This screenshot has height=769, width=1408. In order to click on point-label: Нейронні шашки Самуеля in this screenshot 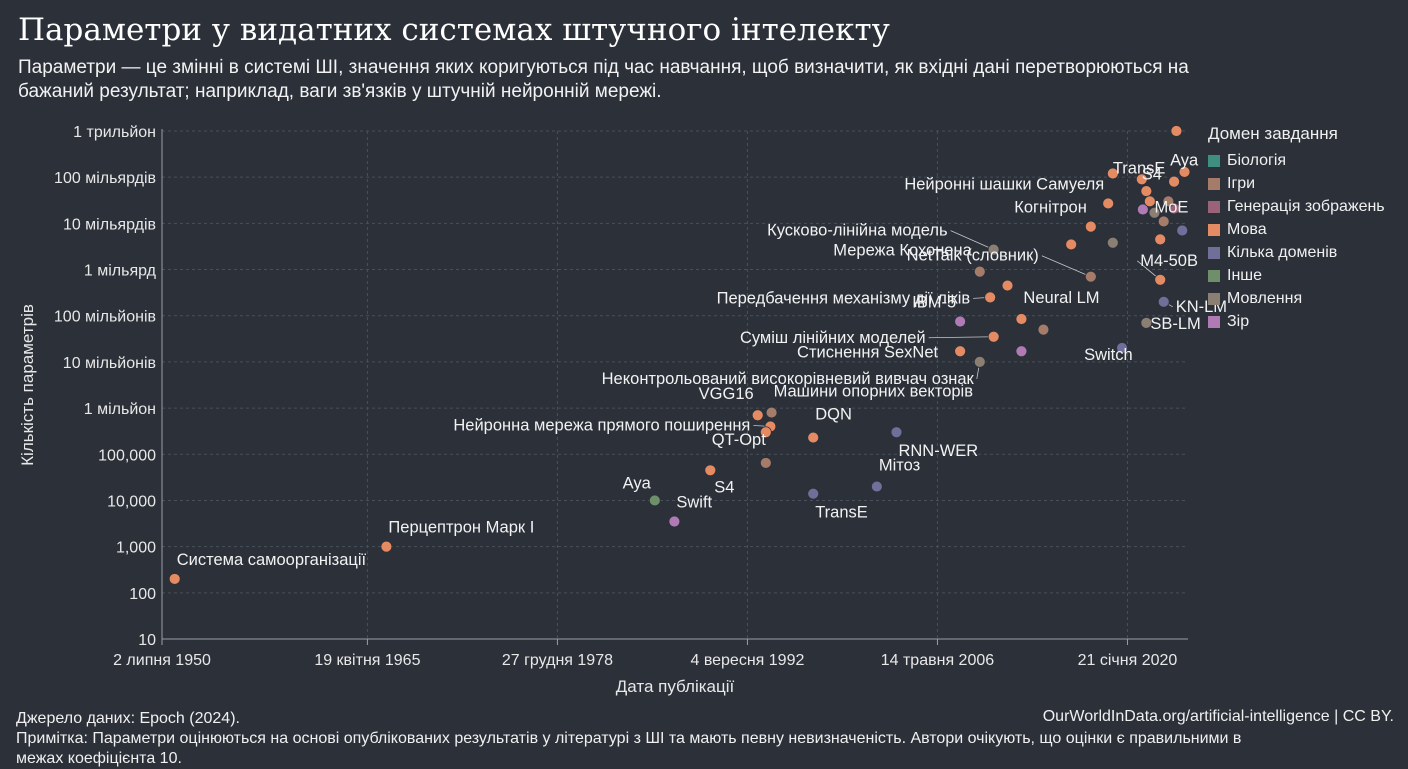, I will do `click(1004, 184)`.